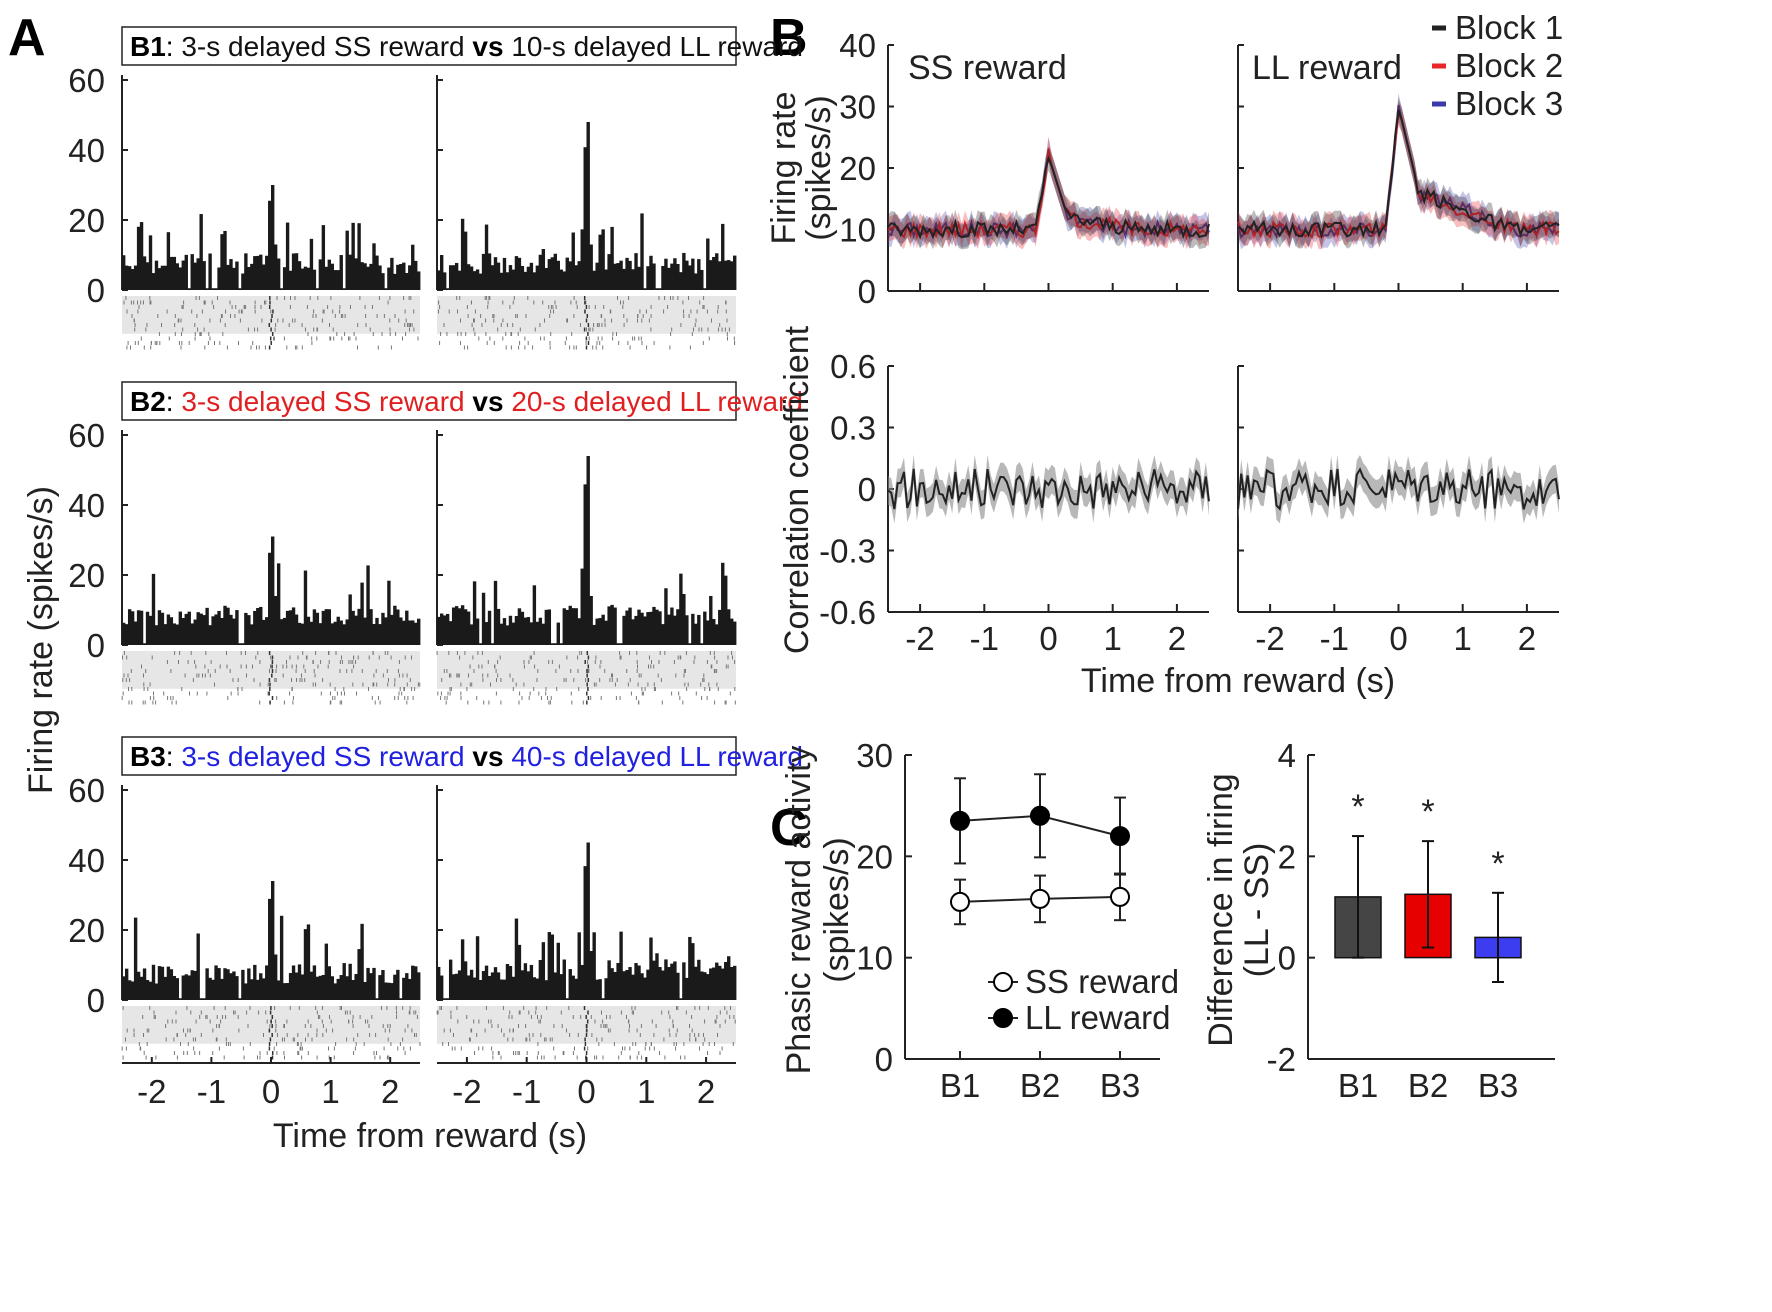 This screenshot has height=1312, width=1772. Describe the element at coordinates (1327, 68) in the screenshot. I see `b-title-ll: LL reward` at that location.